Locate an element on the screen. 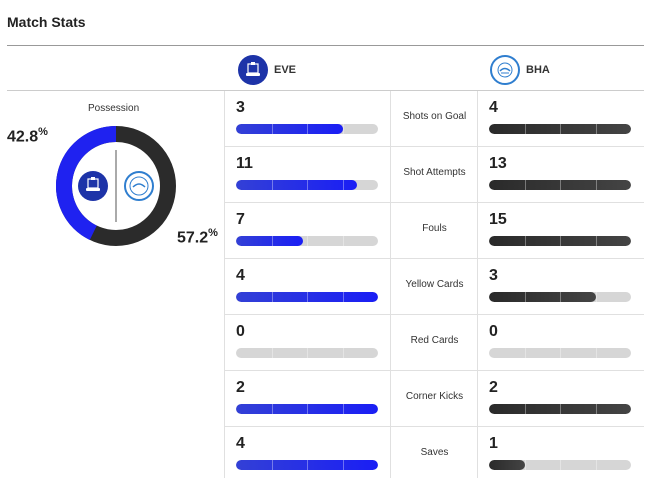 This screenshot has height=478, width=653. away-stat-value: 0 is located at coordinates (493, 331).